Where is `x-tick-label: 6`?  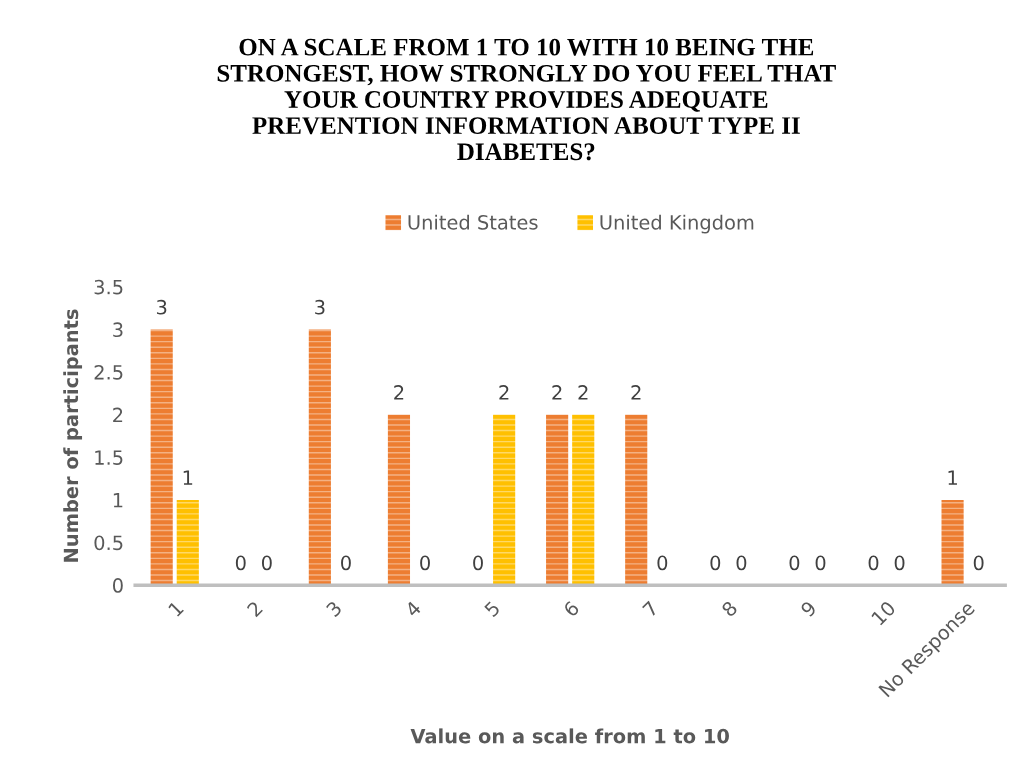
x-tick-label: 6 is located at coordinates (571, 609).